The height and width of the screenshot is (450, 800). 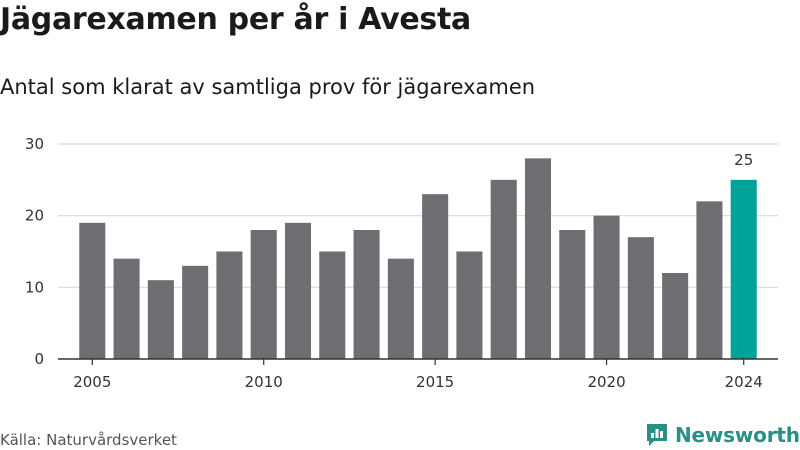 I want to click on chart-title: Jägarexamen per år i Avesta, so click(x=235, y=19).